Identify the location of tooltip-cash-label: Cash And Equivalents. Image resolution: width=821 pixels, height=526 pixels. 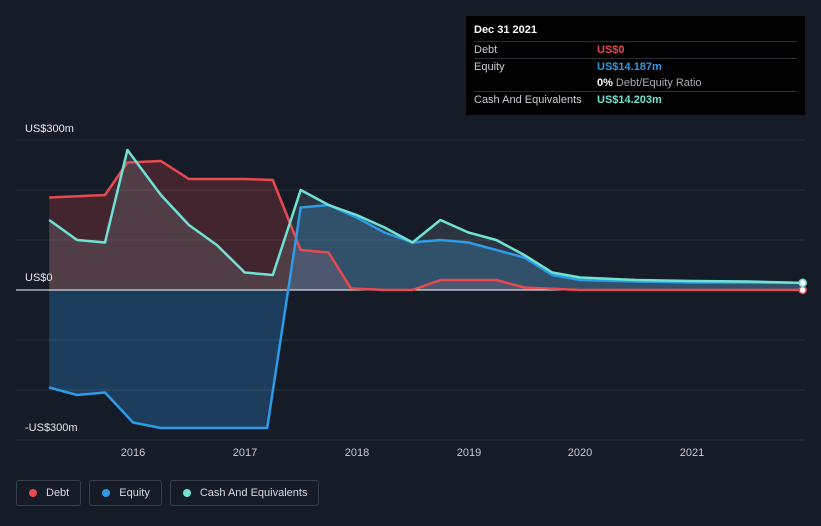
(528, 100).